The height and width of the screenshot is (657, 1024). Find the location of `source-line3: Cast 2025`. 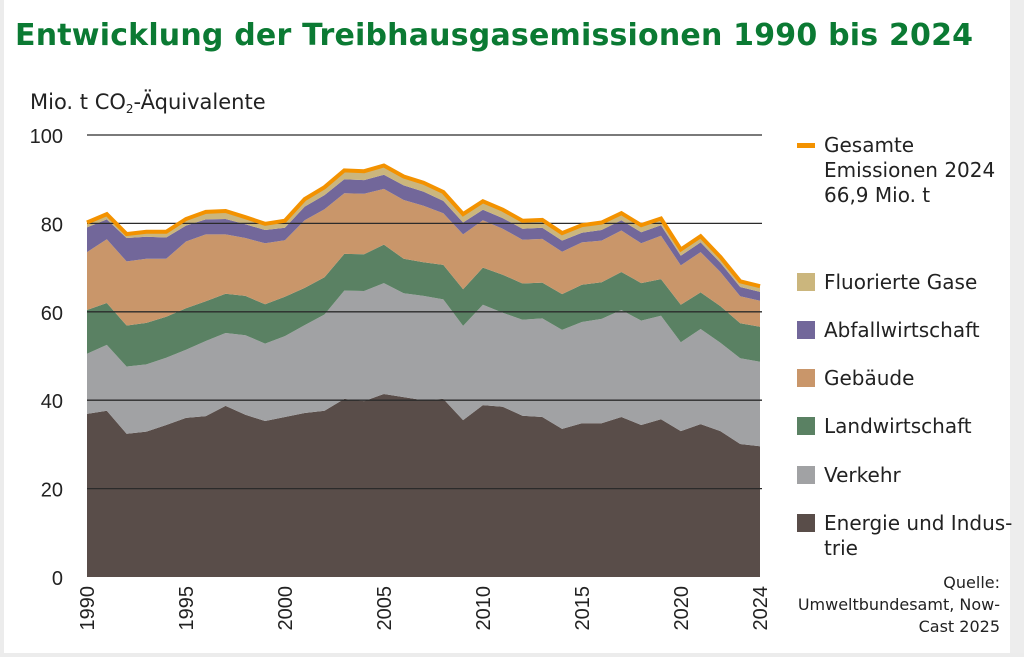

source-line3: Cast 2025 is located at coordinates (959, 626).